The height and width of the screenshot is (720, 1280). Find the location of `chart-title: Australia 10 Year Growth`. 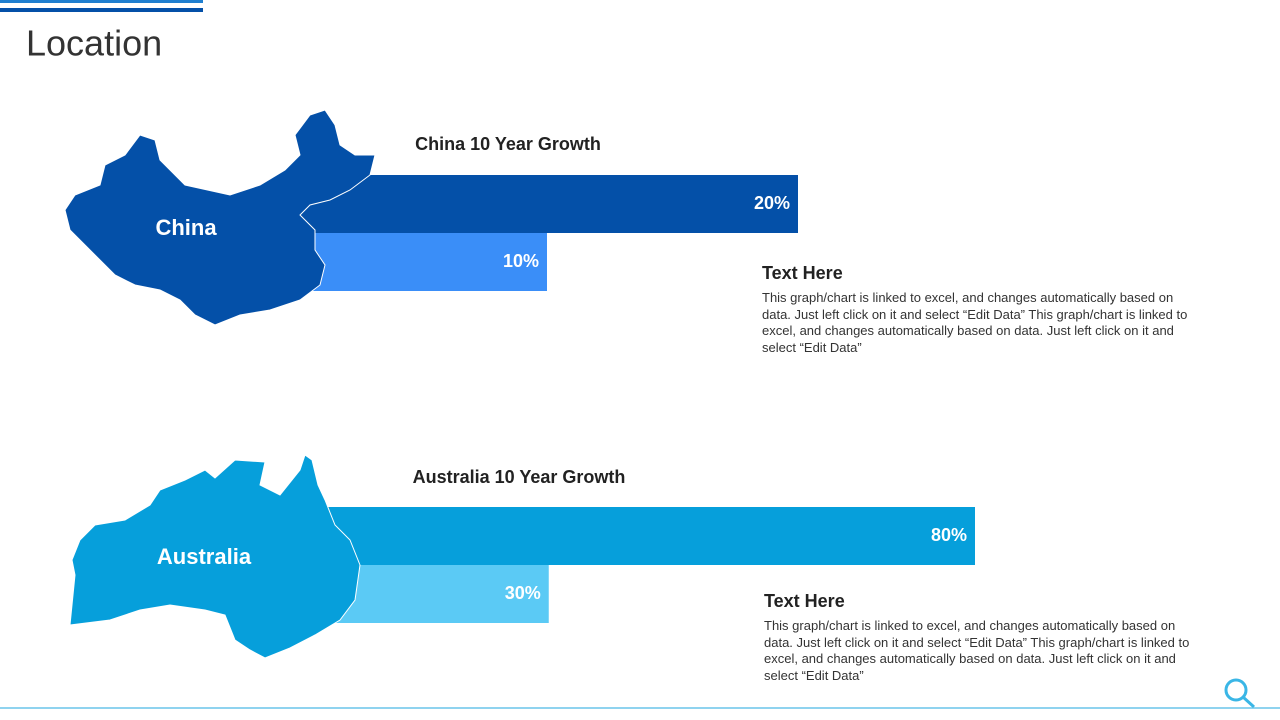

chart-title: Australia 10 Year Growth is located at coordinates (519, 477).